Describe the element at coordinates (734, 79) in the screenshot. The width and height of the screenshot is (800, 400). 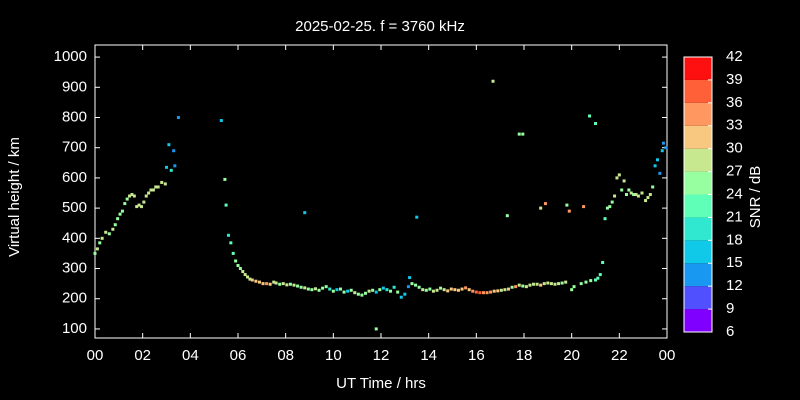
I see `colorbar-tick-label: 39` at that location.